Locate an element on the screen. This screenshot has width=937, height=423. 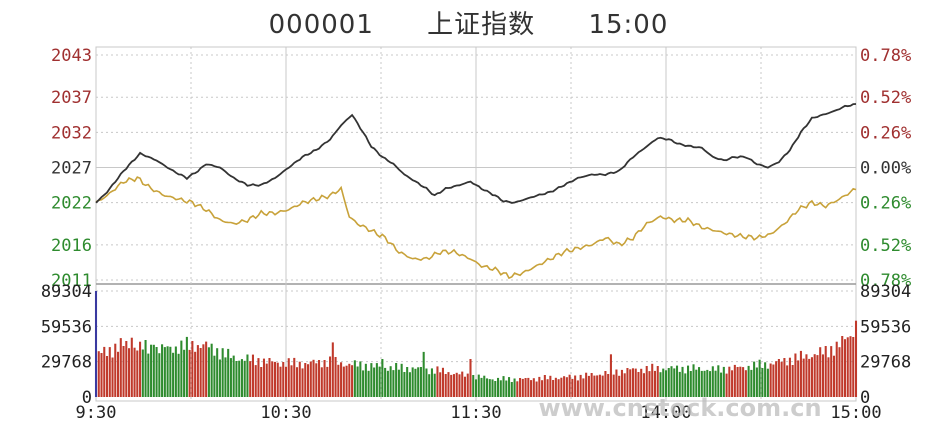
price-tick-left: 2027 is located at coordinates (71, 169).